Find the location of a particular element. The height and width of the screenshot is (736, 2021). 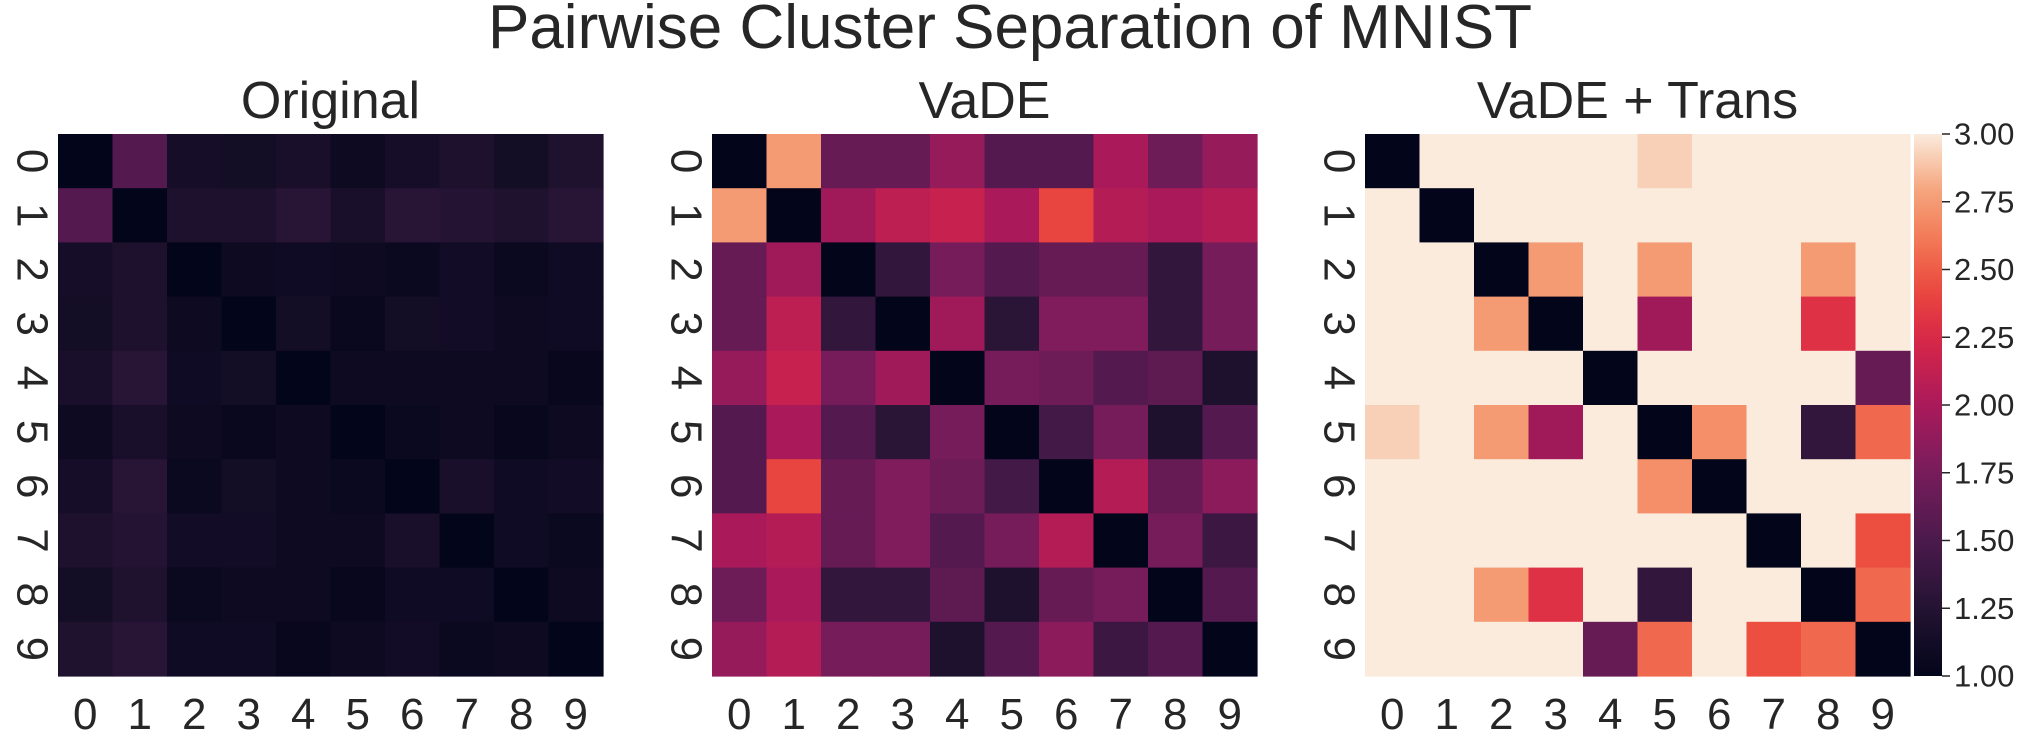

x-tick-label: 7 is located at coordinates (467, 713).